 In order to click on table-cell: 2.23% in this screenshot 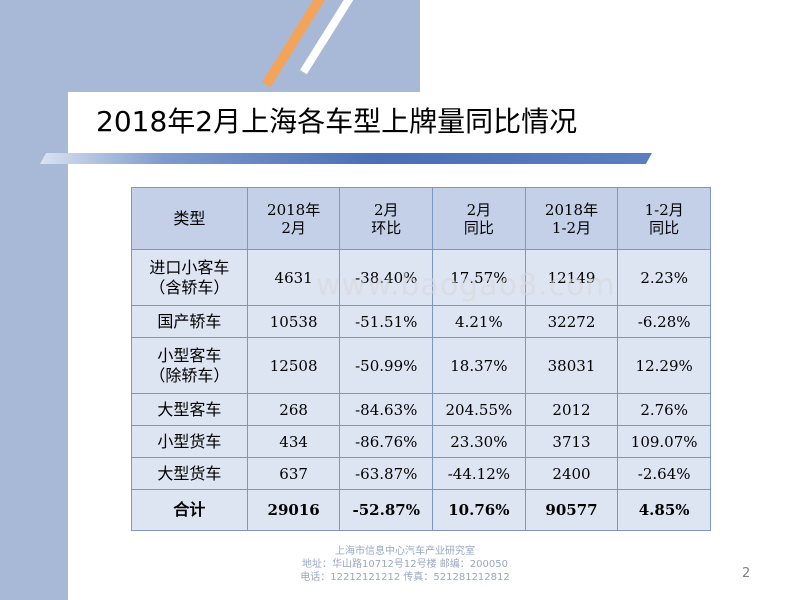, I will do `click(664, 277)`.